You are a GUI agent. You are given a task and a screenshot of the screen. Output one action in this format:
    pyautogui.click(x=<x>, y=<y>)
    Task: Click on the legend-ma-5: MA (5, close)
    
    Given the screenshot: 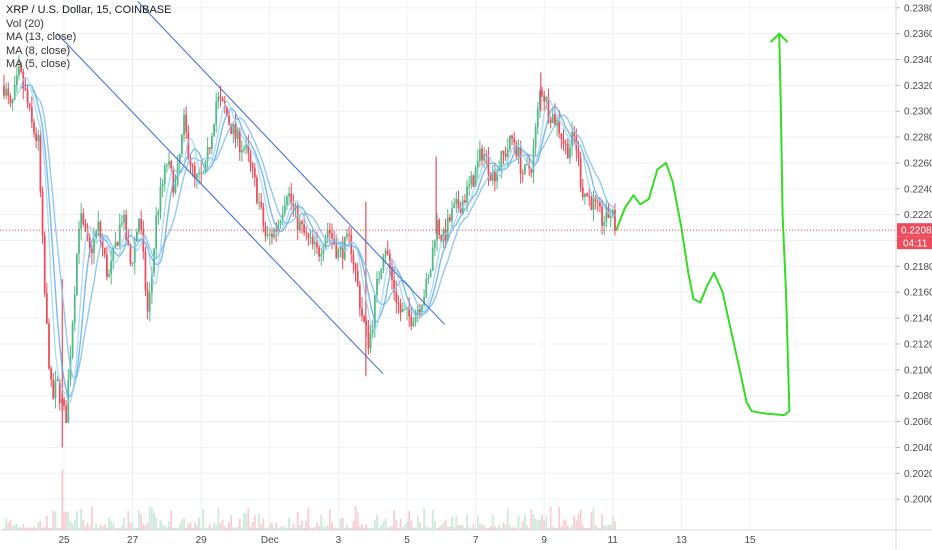 What is the action you would take?
    pyautogui.click(x=38, y=64)
    